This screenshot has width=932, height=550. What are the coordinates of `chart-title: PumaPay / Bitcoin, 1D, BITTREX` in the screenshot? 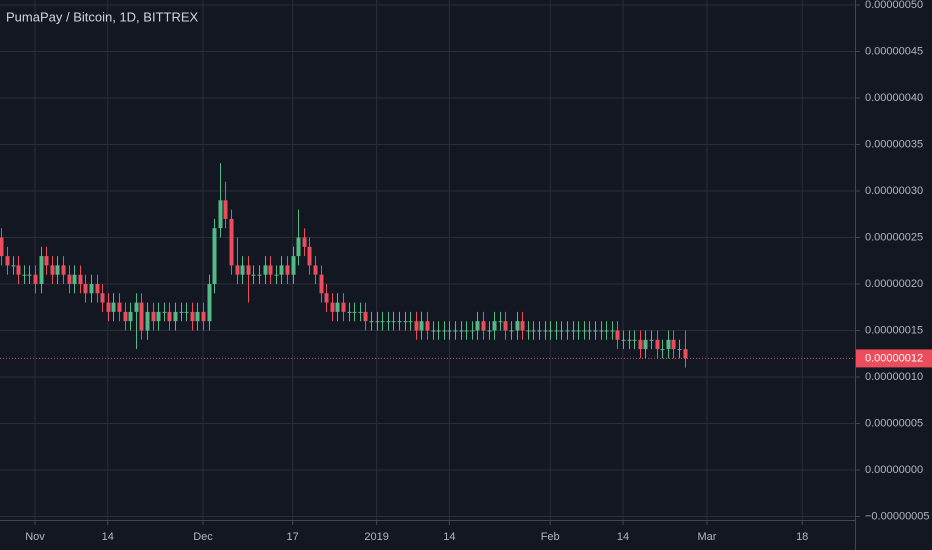 It's located at (102, 16).